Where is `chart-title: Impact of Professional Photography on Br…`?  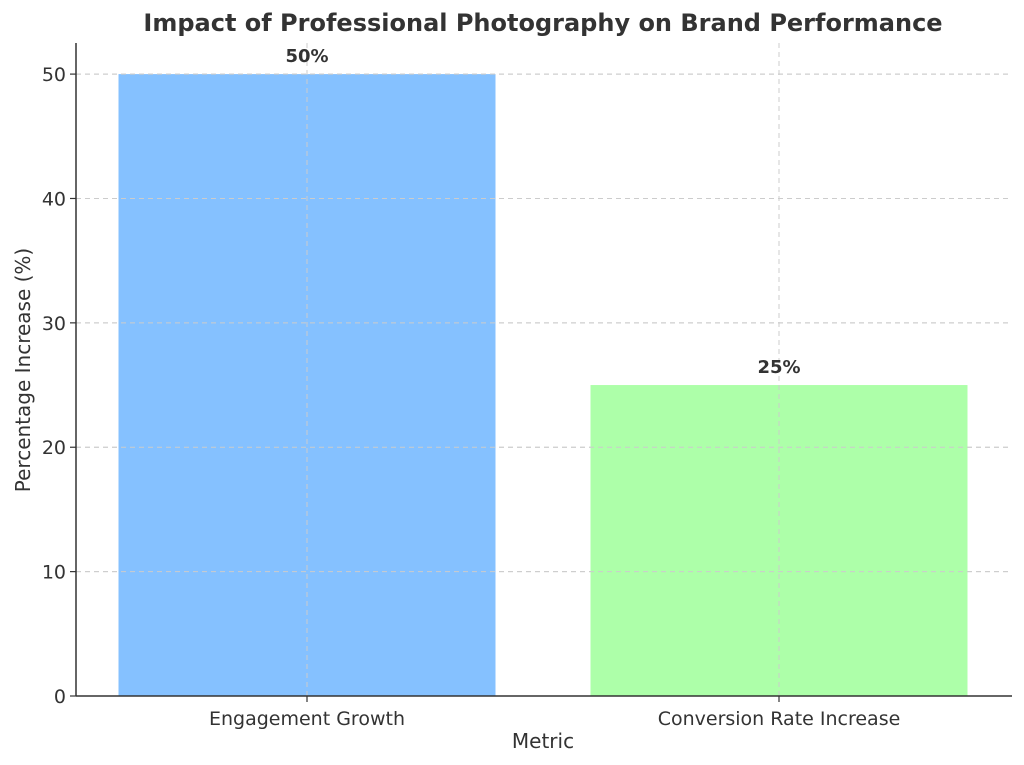
chart-title: Impact of Professional Photography on Br… is located at coordinates (542, 23).